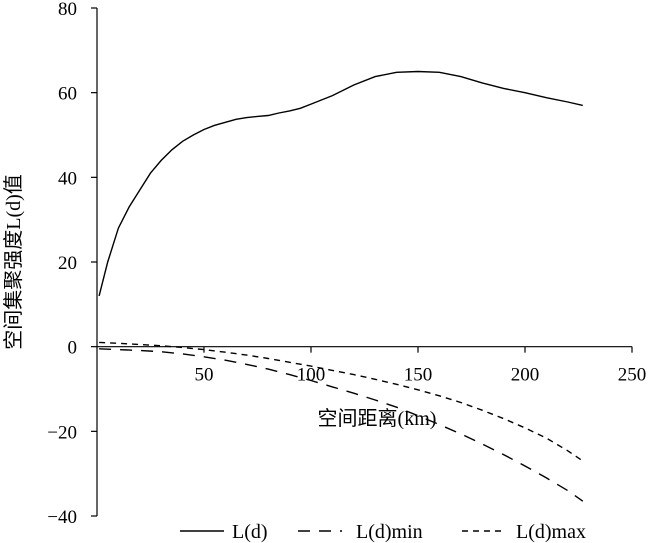  Describe the element at coordinates (67, 10) in the screenshot. I see `y-tick-label: 80` at that location.